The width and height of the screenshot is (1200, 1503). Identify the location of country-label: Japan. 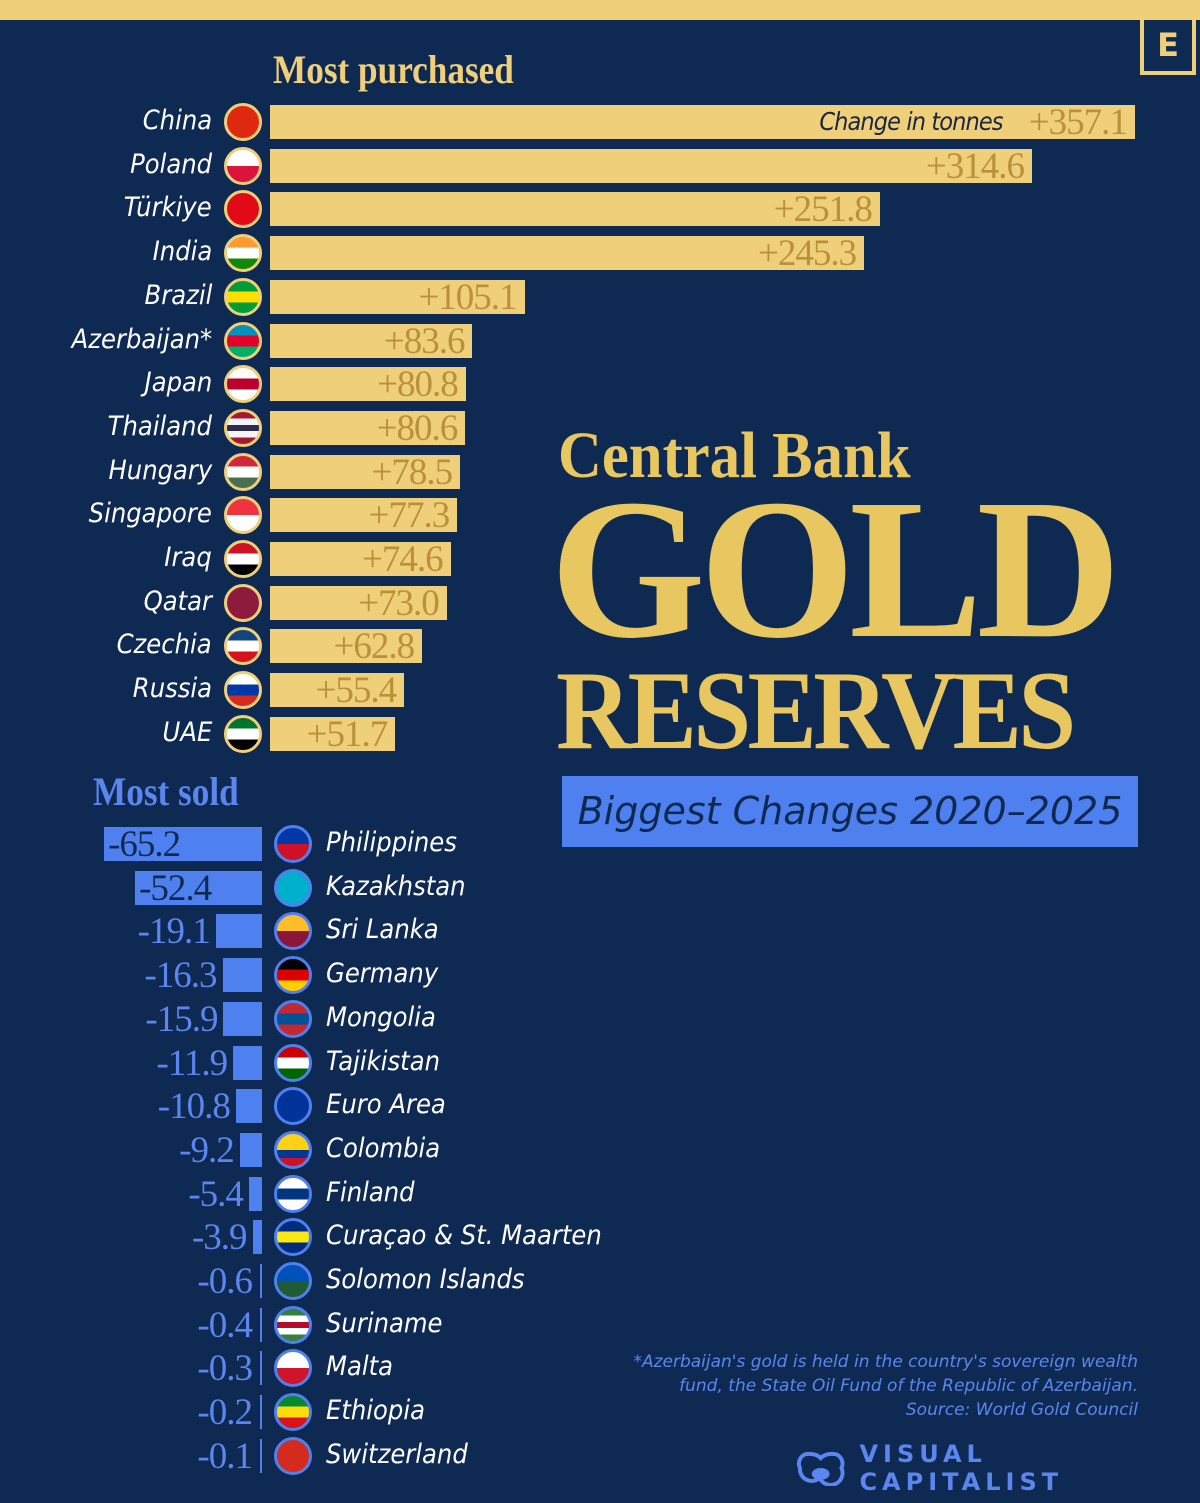
(178, 383).